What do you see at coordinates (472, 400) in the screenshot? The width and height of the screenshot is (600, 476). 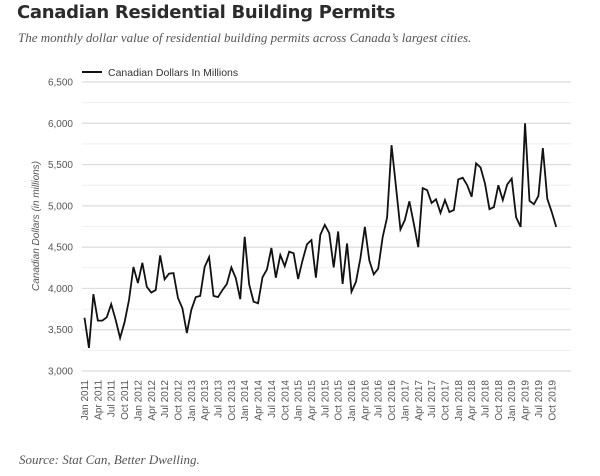 I see `x-tick-label: Apr 2018` at bounding box center [472, 400].